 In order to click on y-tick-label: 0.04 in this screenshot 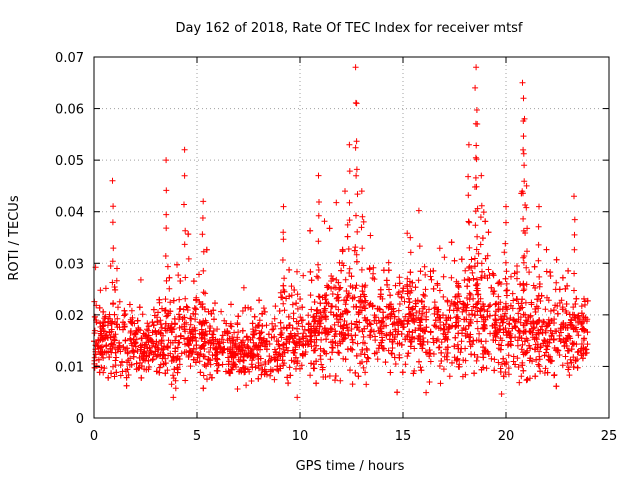, I will do `click(69, 213)`.